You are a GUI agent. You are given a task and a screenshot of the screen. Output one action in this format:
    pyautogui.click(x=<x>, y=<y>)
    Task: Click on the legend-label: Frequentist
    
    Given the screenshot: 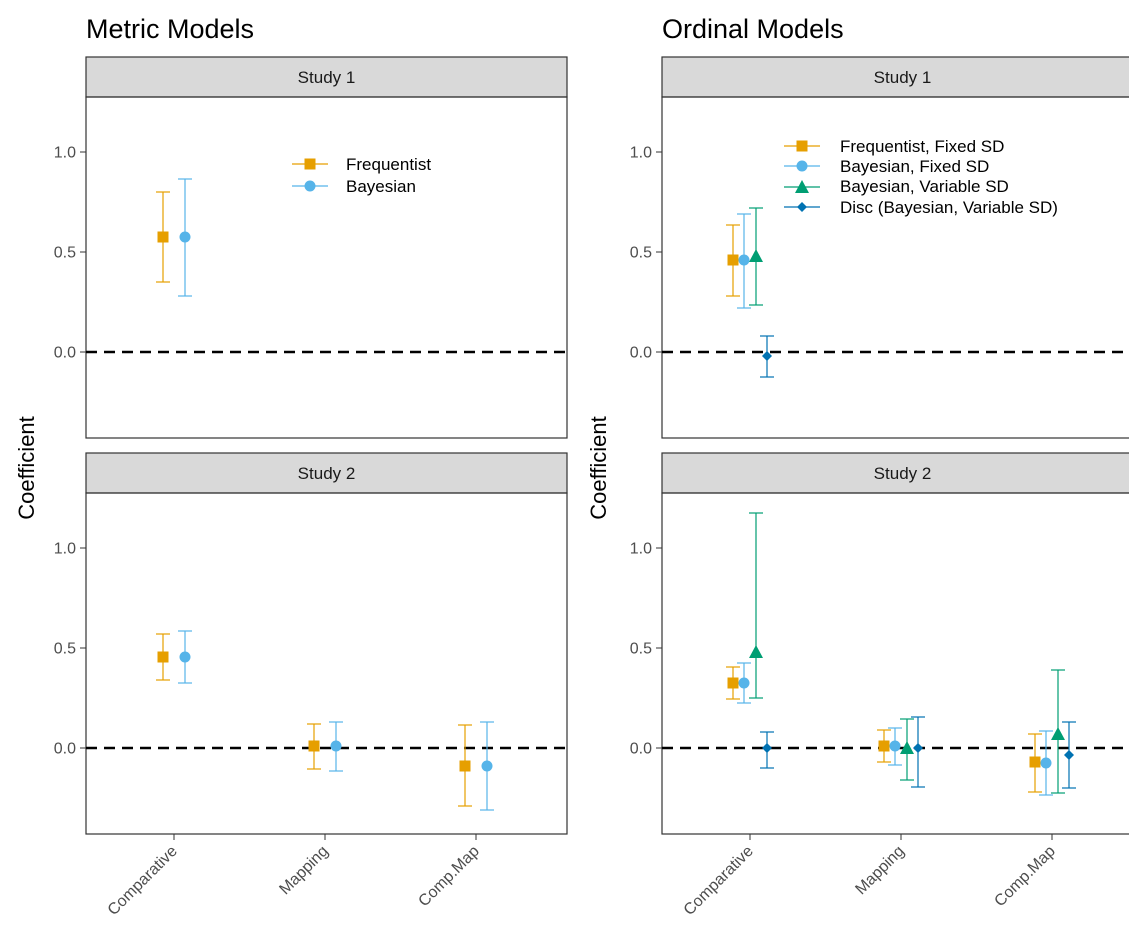 What is the action you would take?
    pyautogui.click(x=388, y=164)
    